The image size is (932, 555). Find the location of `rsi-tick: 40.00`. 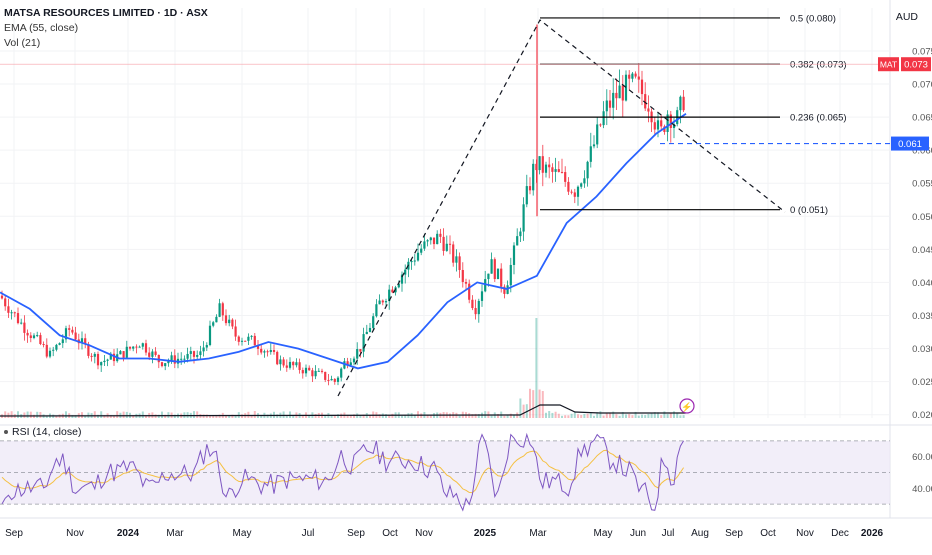

rsi-tick: 40.00 is located at coordinates (922, 489).